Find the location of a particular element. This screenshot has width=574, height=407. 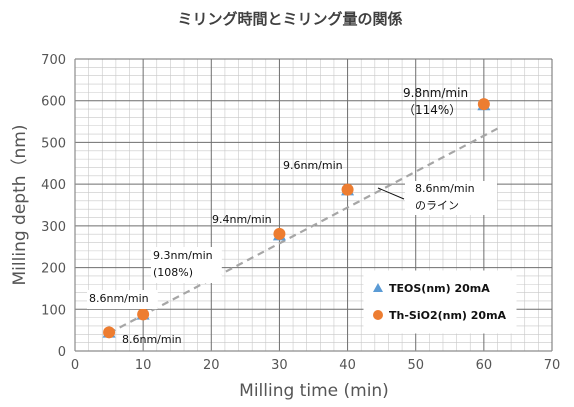

y-tick-label: 700 is located at coordinates (53, 60).